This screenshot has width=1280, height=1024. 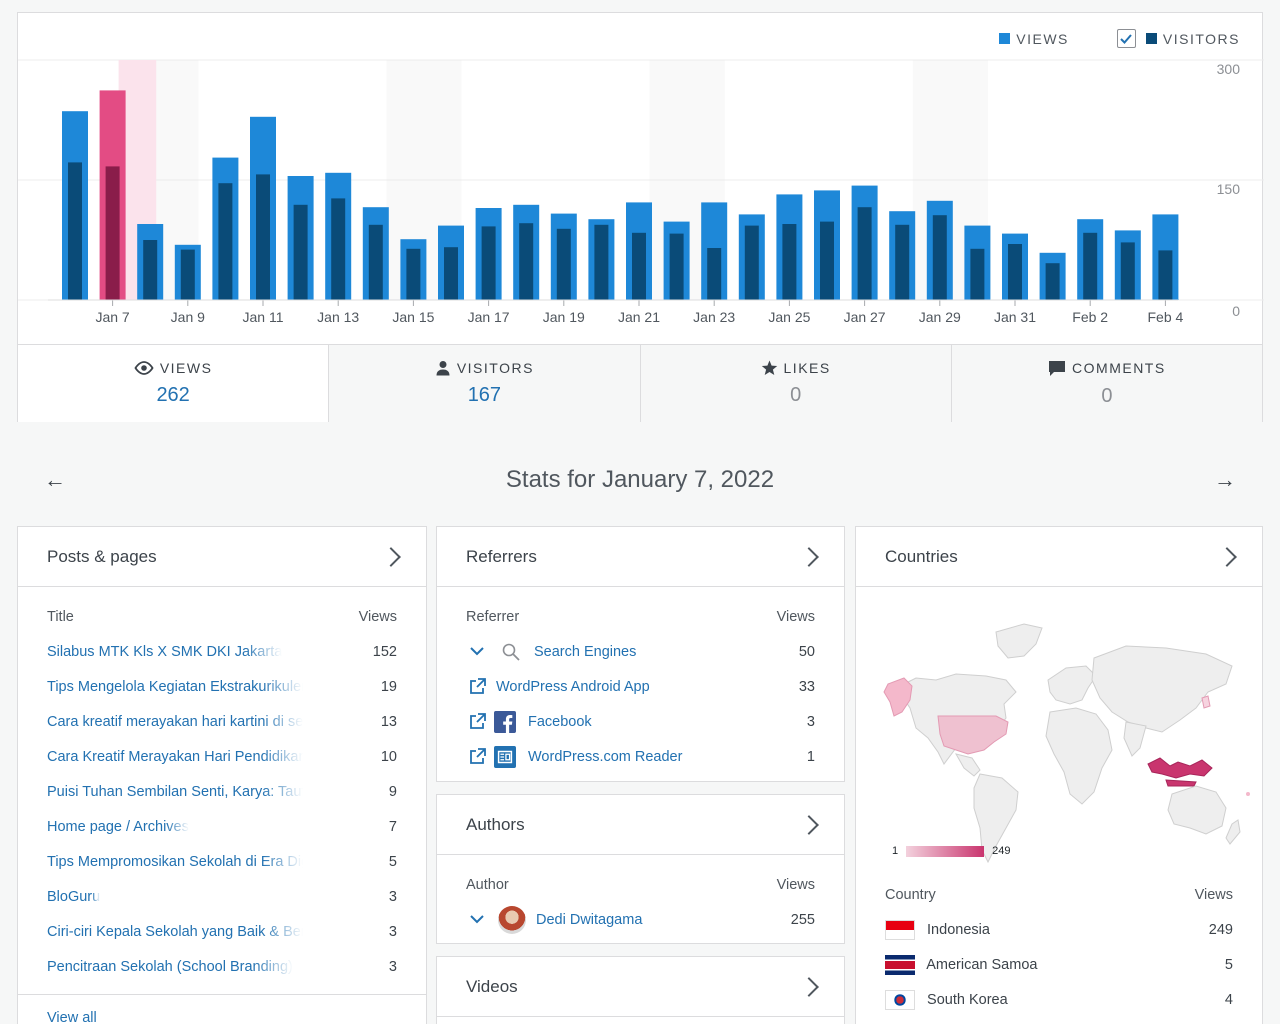 I want to click on date-navigation: ← Stats for January 7, 2022 →, so click(x=640, y=480).